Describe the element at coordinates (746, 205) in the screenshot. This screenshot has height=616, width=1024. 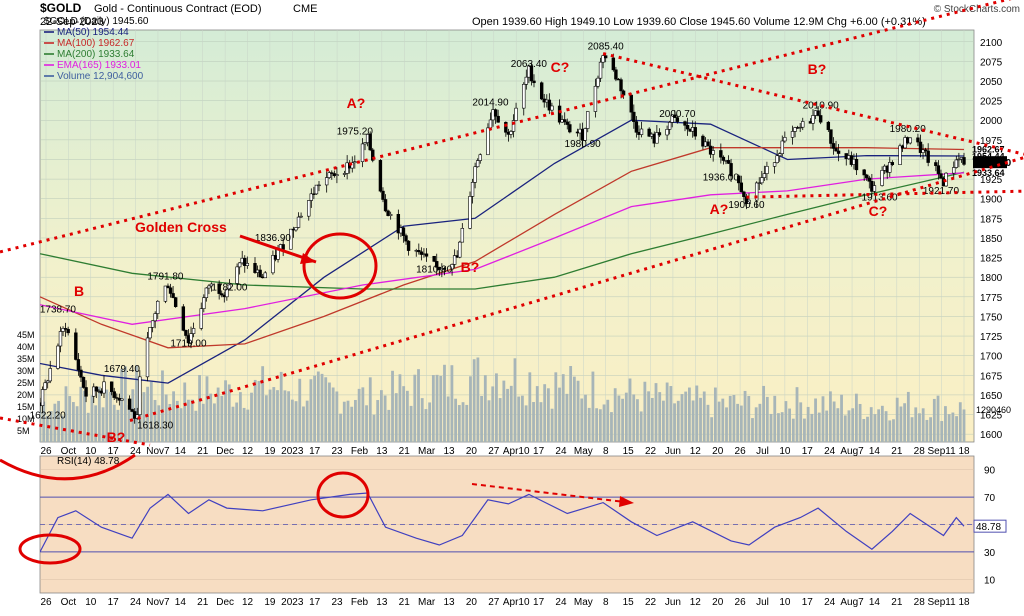
I see `price-label: 1900.60` at that location.